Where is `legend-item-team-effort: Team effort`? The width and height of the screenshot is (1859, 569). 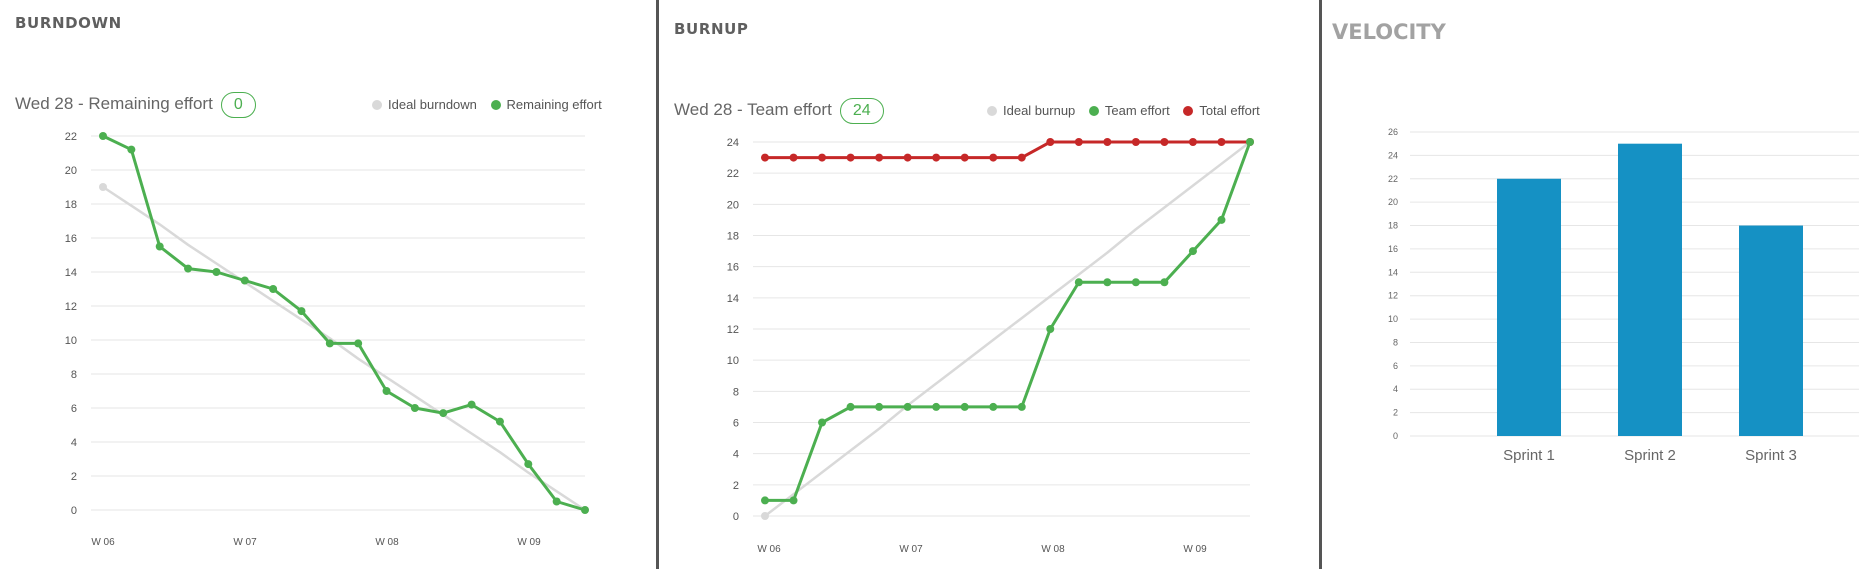 legend-item-team-effort: Team effort is located at coordinates (1129, 110).